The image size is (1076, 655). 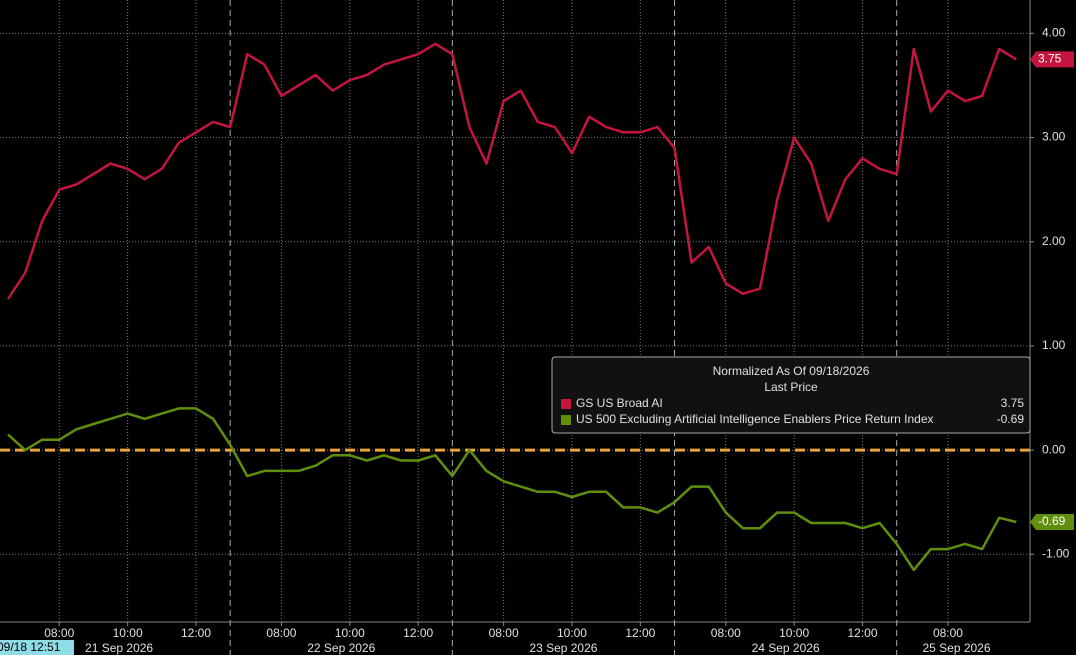 I want to click on legend-title: Normalized As Of 09/18/2026, so click(x=791, y=371).